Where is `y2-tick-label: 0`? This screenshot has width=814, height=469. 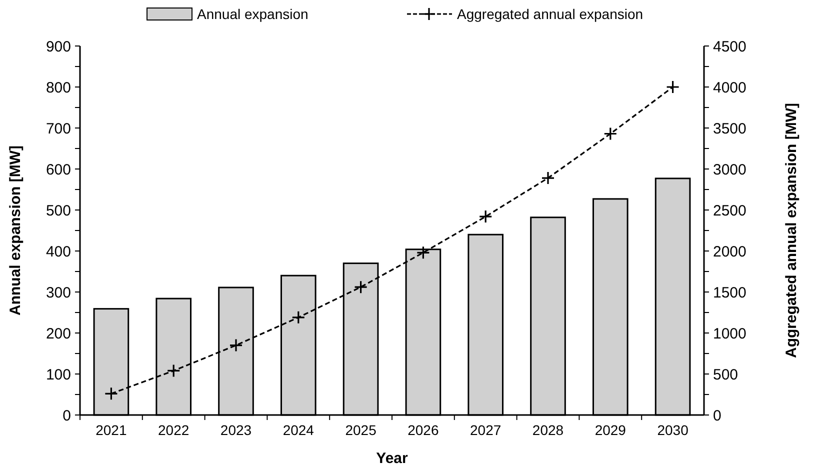 y2-tick-label: 0 is located at coordinates (717, 415).